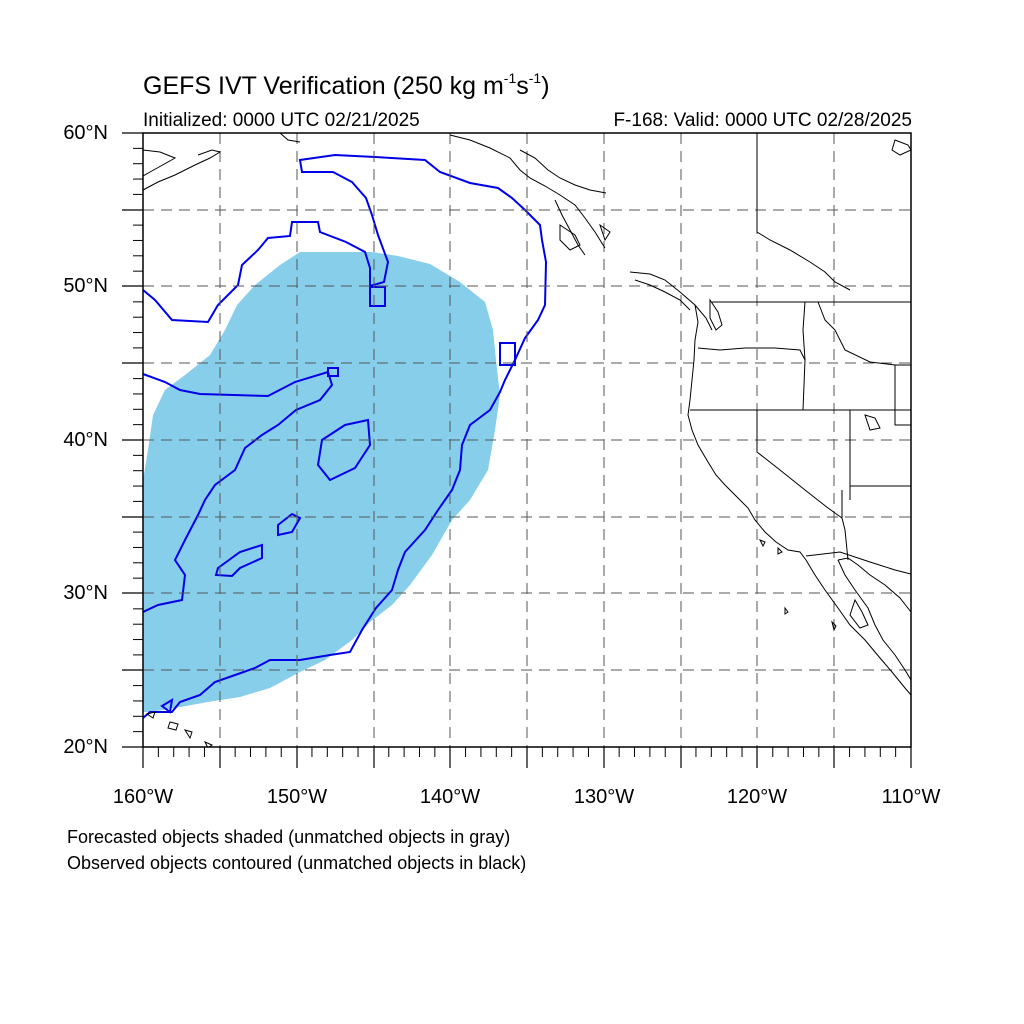  I want to click on lon-label-140w: 140°W, so click(450, 797).